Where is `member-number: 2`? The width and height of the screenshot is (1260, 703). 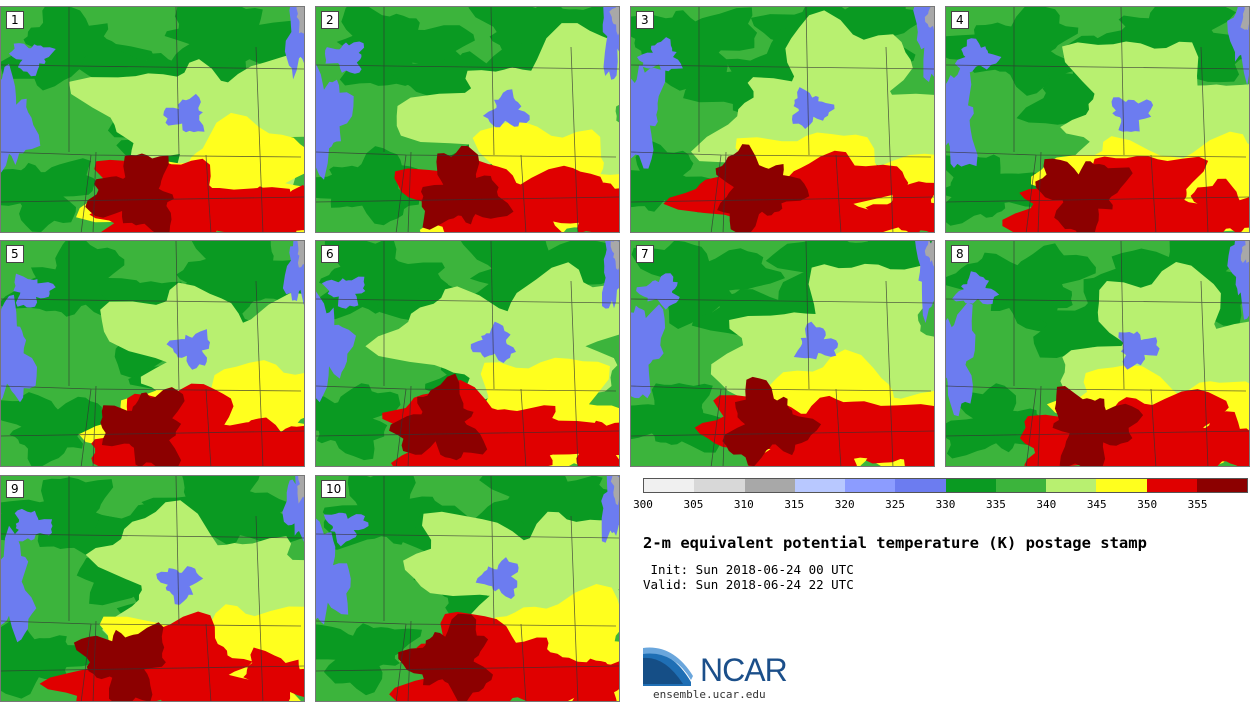 member-number: 2 is located at coordinates (330, 20).